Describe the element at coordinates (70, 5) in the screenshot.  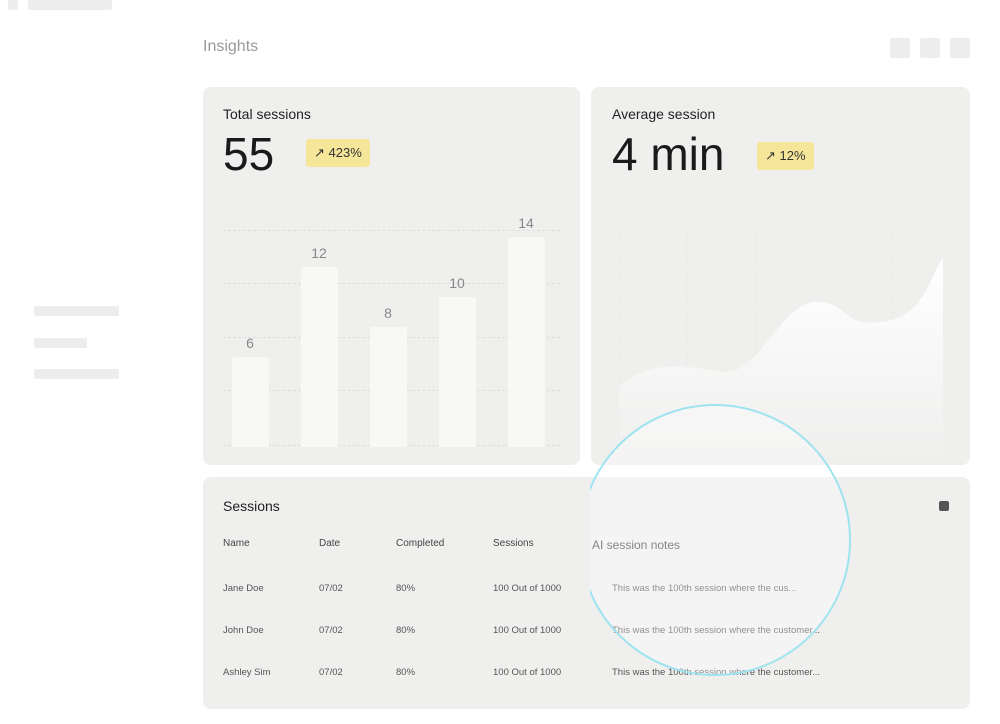
I see `logo-text` at that location.